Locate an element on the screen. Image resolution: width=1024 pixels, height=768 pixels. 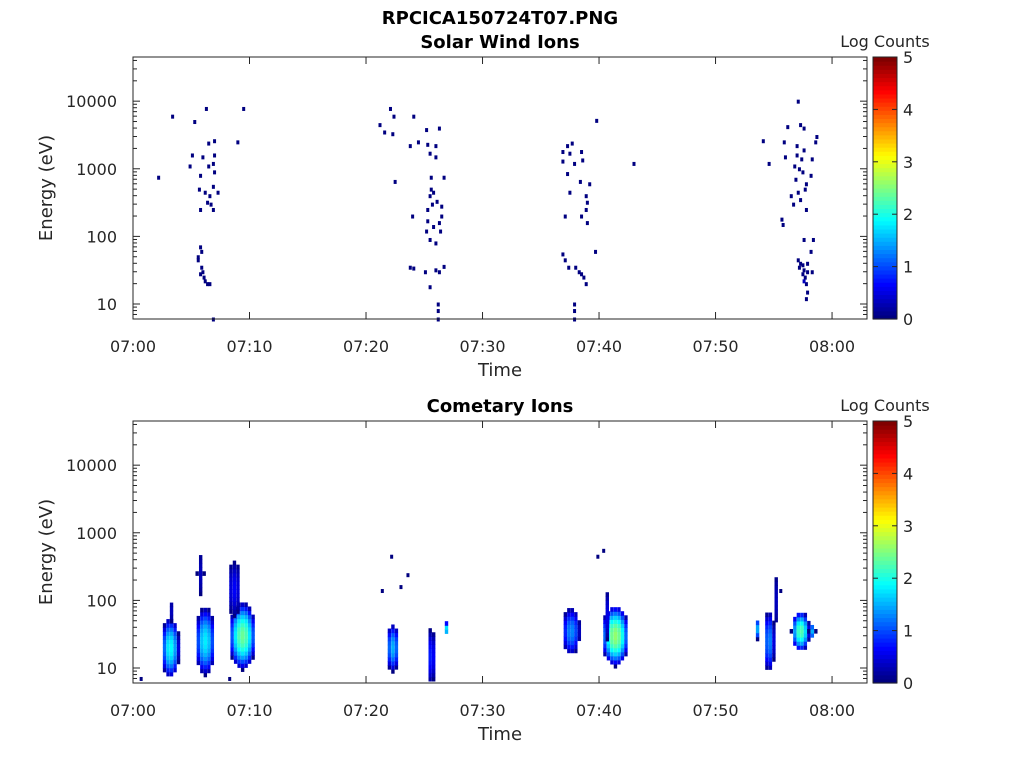
cometary-colorbar-tick-label: 1 is located at coordinates (908, 631).